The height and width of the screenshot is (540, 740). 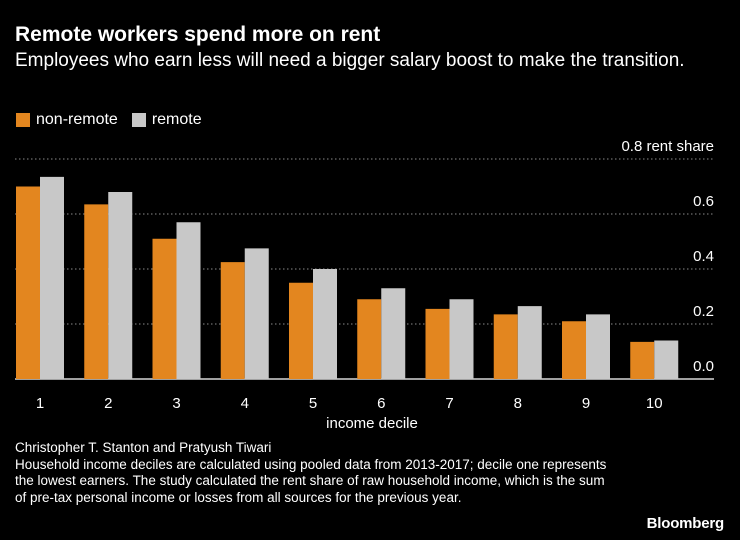 I want to click on chart-title: Remote workers spend more on rent, so click(x=198, y=34).